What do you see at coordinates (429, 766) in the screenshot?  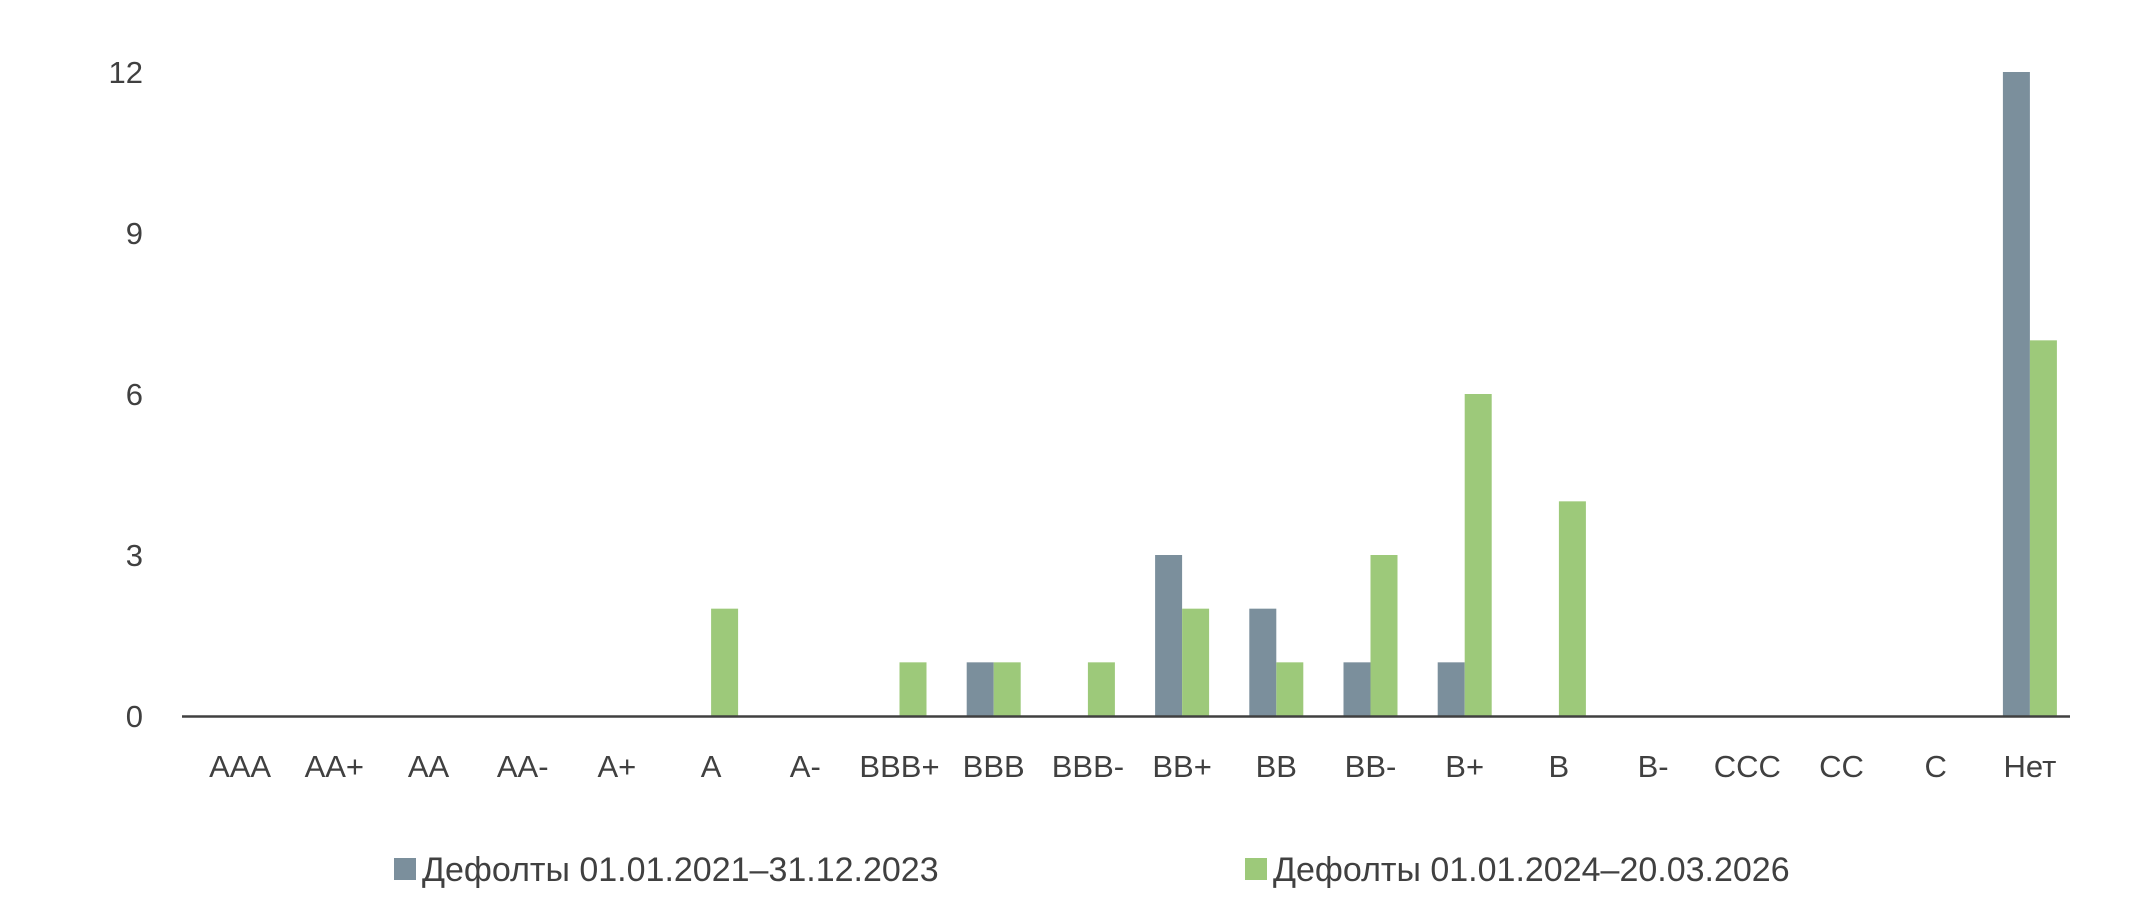 I see `x-tick-label: AA` at bounding box center [429, 766].